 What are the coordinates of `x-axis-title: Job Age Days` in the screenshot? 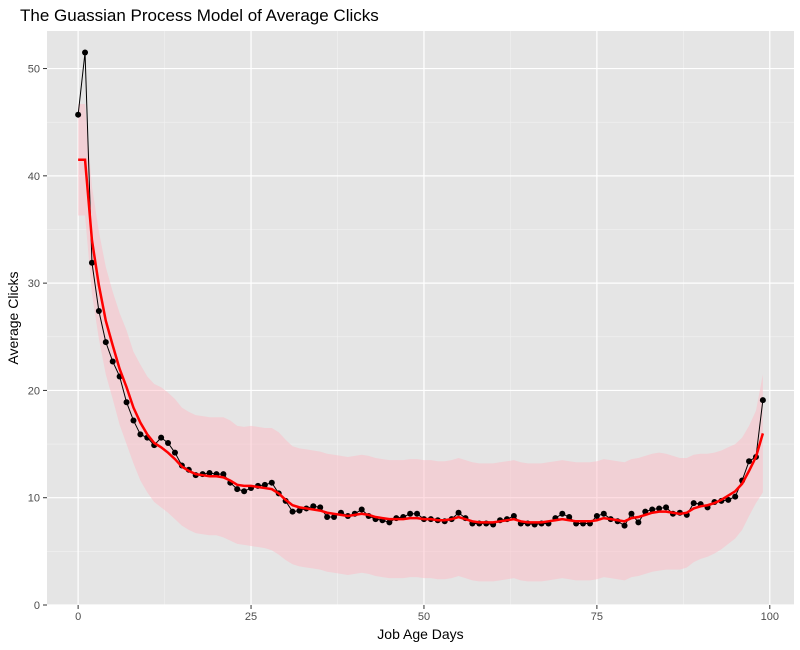 It's located at (420, 634).